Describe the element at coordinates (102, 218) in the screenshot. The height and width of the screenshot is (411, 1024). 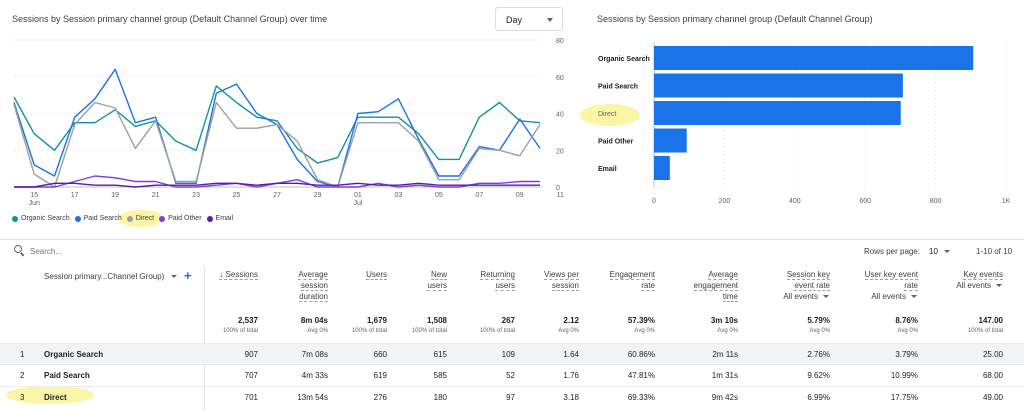
I see `legend-label: Paid Search` at that location.